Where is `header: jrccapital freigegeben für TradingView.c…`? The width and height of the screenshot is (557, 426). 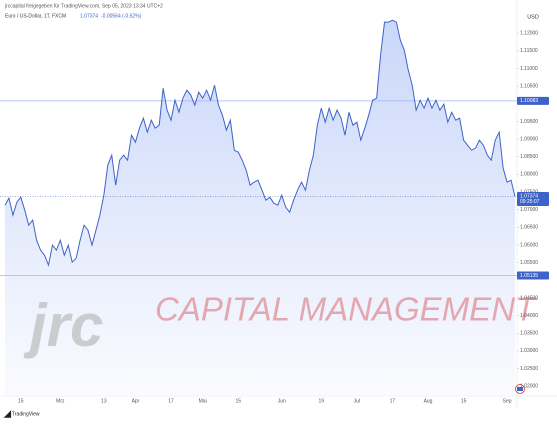 header: jrccapital freigegeben für TradingView.c… is located at coordinates (83, 6).